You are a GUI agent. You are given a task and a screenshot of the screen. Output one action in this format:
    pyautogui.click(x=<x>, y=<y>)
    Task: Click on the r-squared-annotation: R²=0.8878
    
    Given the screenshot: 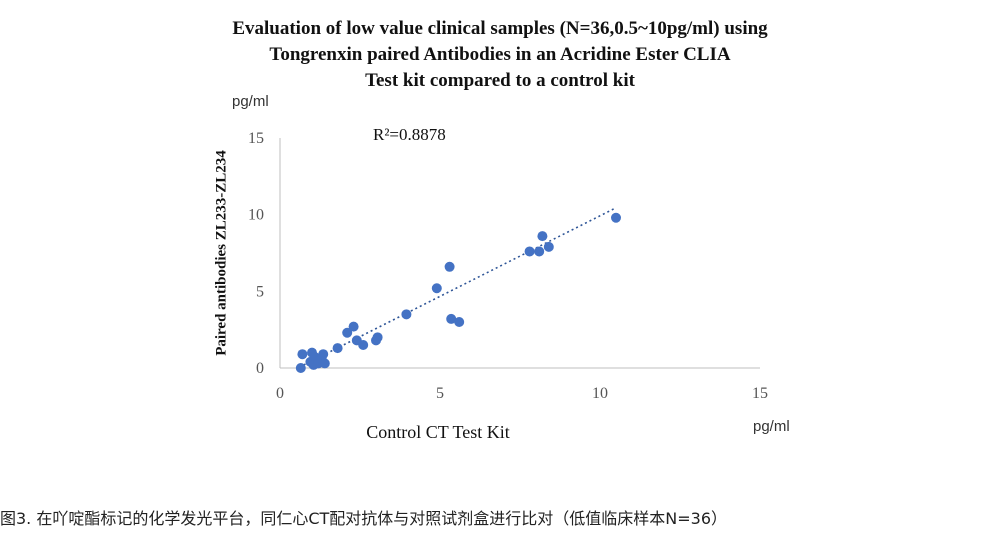 What is the action you would take?
    pyautogui.click(x=409, y=134)
    